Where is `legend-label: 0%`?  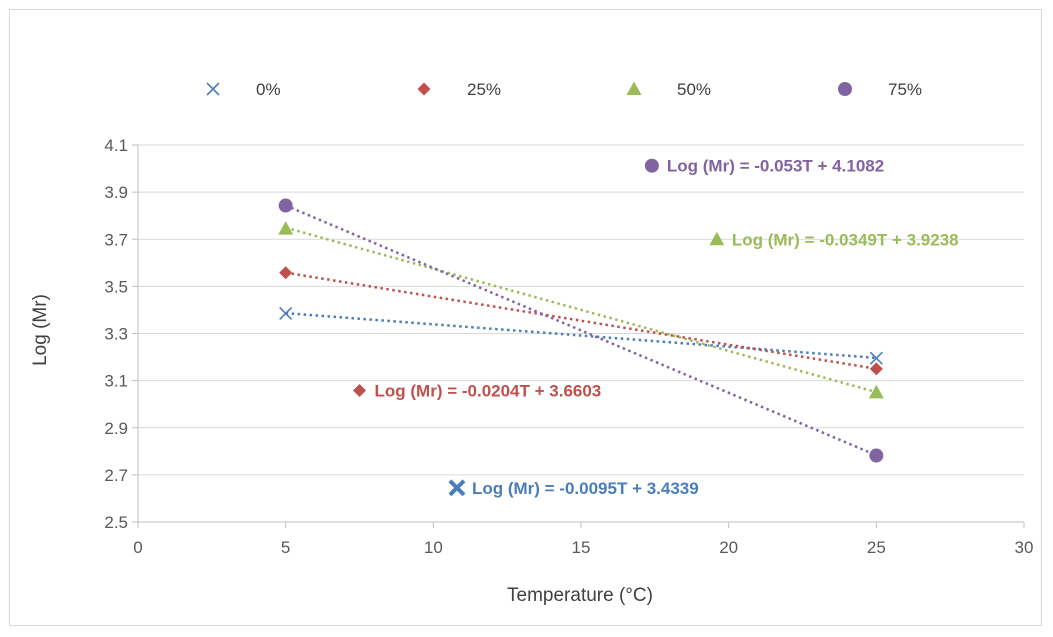 legend-label: 0% is located at coordinates (268, 89).